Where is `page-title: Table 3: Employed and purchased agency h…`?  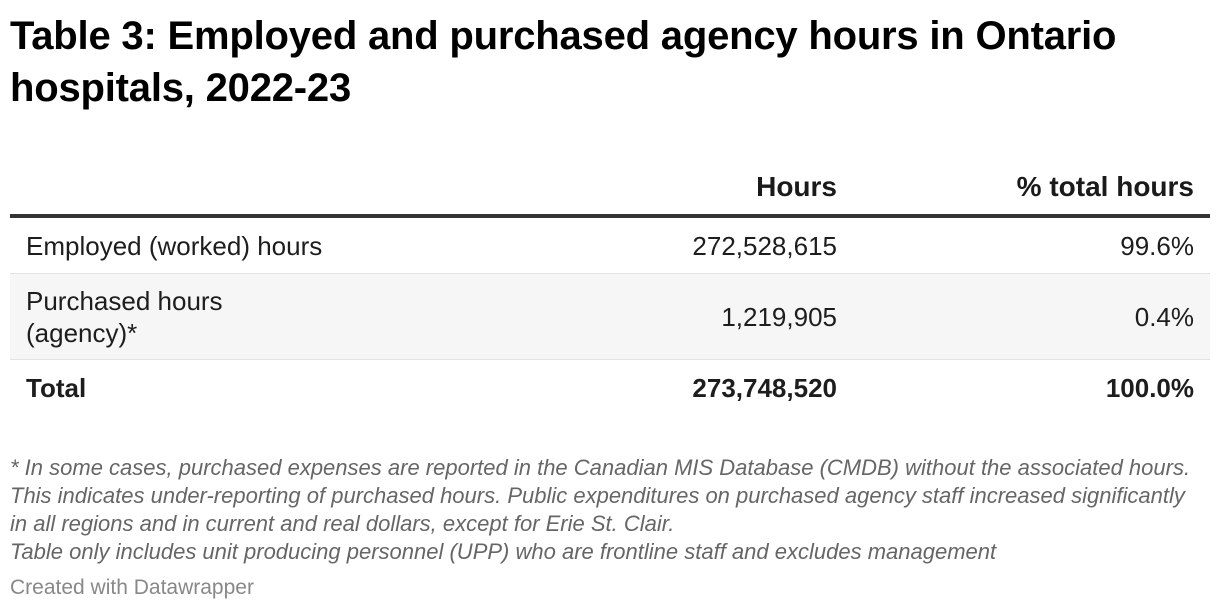
page-title: Table 3: Employed and purchased agency h… is located at coordinates (563, 62).